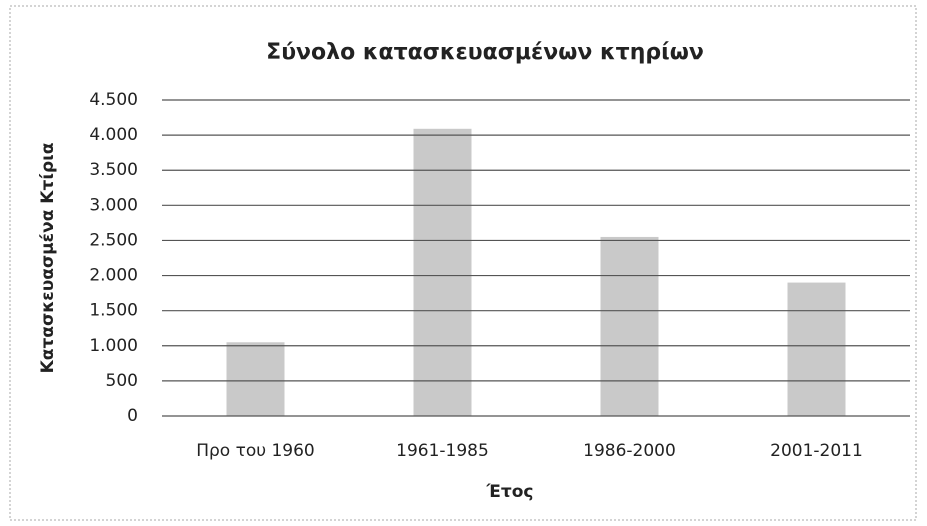 The height and width of the screenshot is (526, 927). Describe the element at coordinates (485, 52) in the screenshot. I see `chart-title: Σύνολο κατασκευασμένων κτηρίων` at that location.